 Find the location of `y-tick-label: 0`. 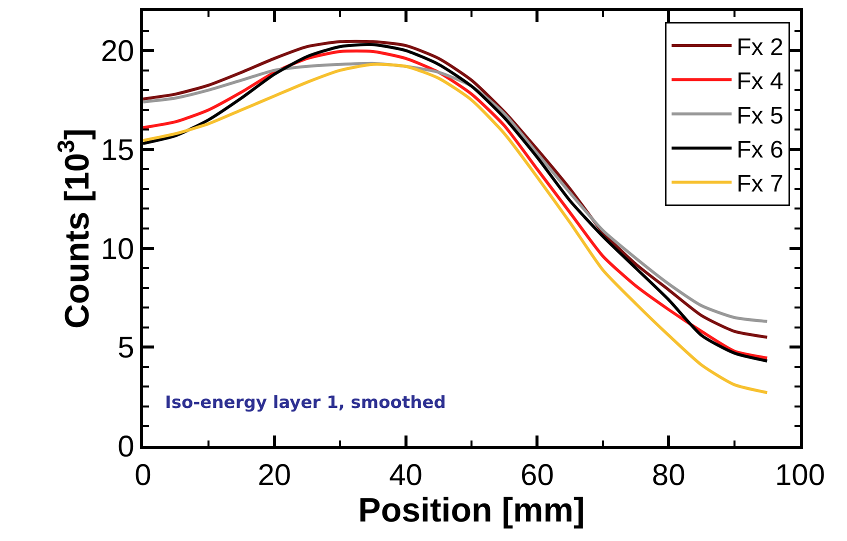

y-tick-label: 0 is located at coordinates (126, 447).